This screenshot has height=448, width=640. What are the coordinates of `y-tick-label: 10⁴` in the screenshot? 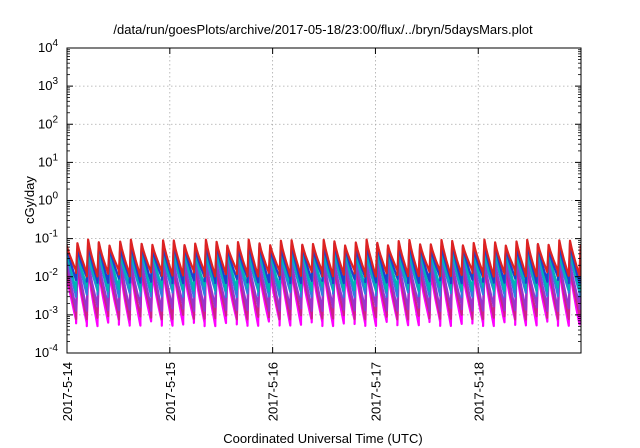 It's located at (48, 46).